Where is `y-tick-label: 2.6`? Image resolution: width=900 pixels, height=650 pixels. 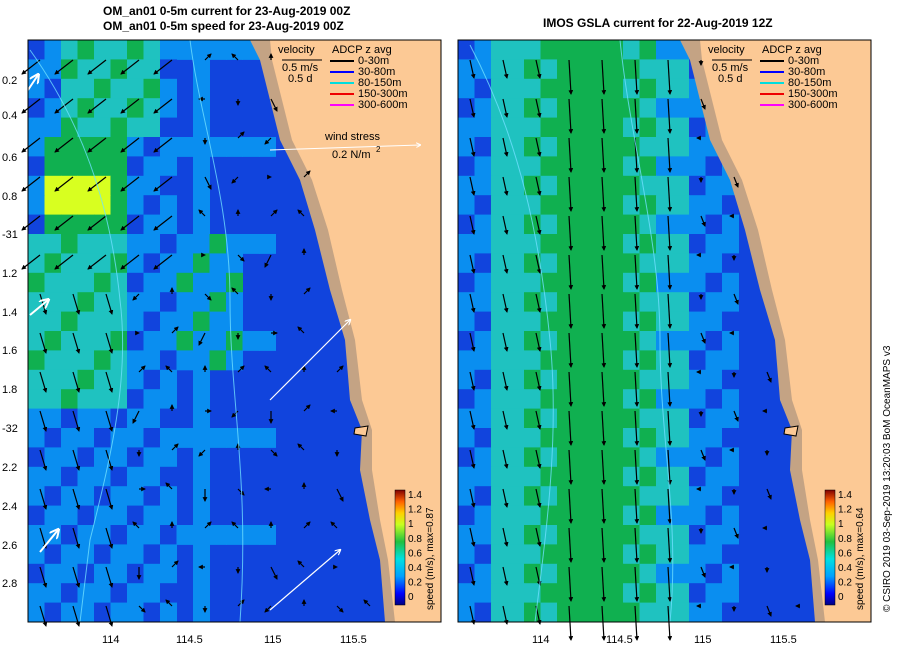
y-tick-label: 2.6 is located at coordinates (9, 546).